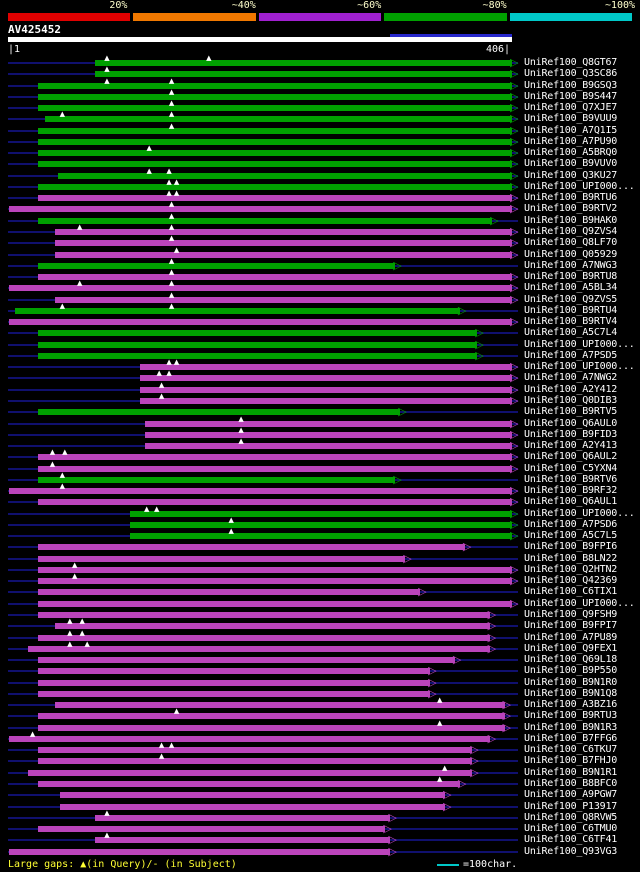  Describe the element at coordinates (571, 355) in the screenshot. I see `hit-label: UniRef100_A7PSD5` at that location.